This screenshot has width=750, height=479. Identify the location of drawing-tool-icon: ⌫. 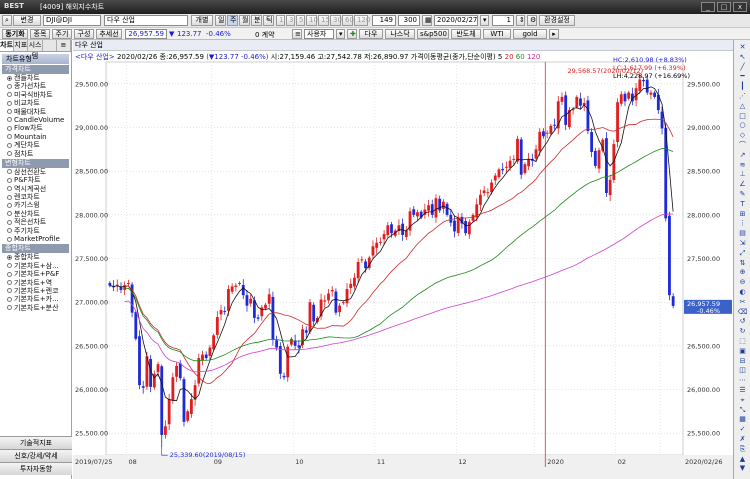
(742, 311).